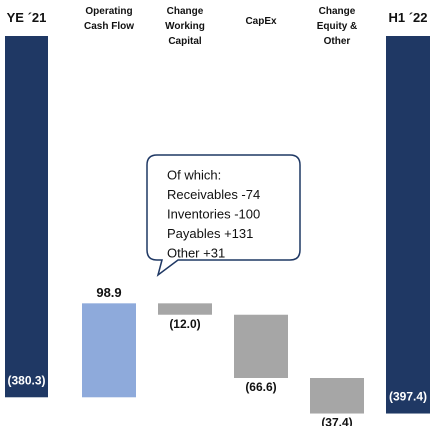  I want to click on value-label: 98.9, so click(108, 292).